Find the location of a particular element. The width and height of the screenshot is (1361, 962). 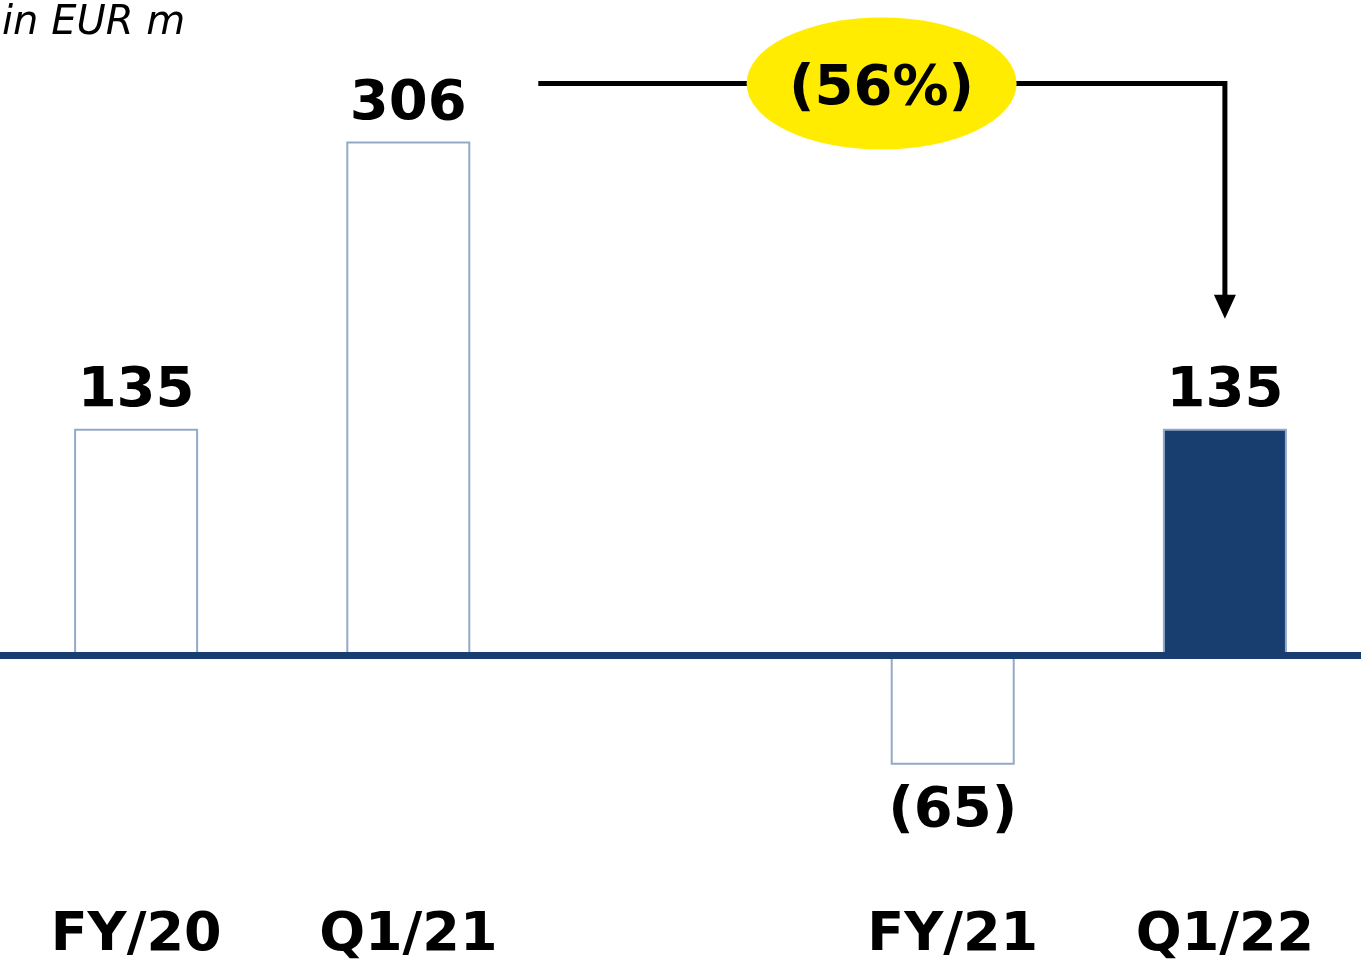

data-label: 306 is located at coordinates (408, 100).